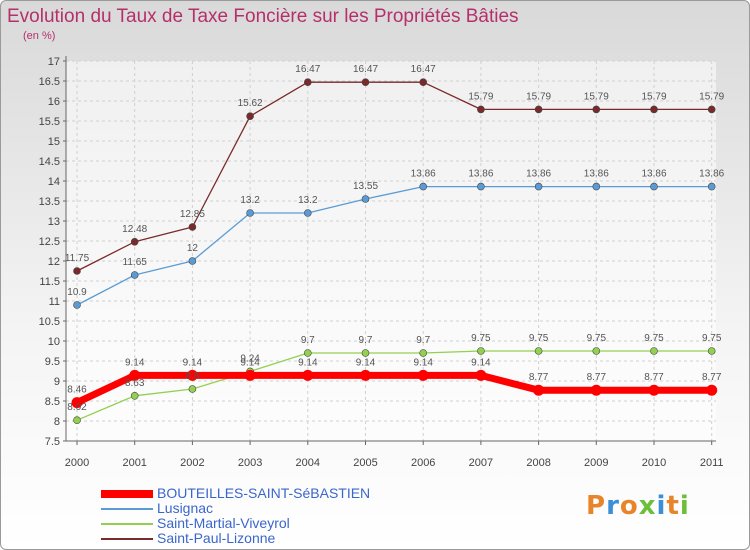 The image size is (750, 550). Describe the element at coordinates (423, 463) in the screenshot. I see `x-tick-label: 2006` at that location.